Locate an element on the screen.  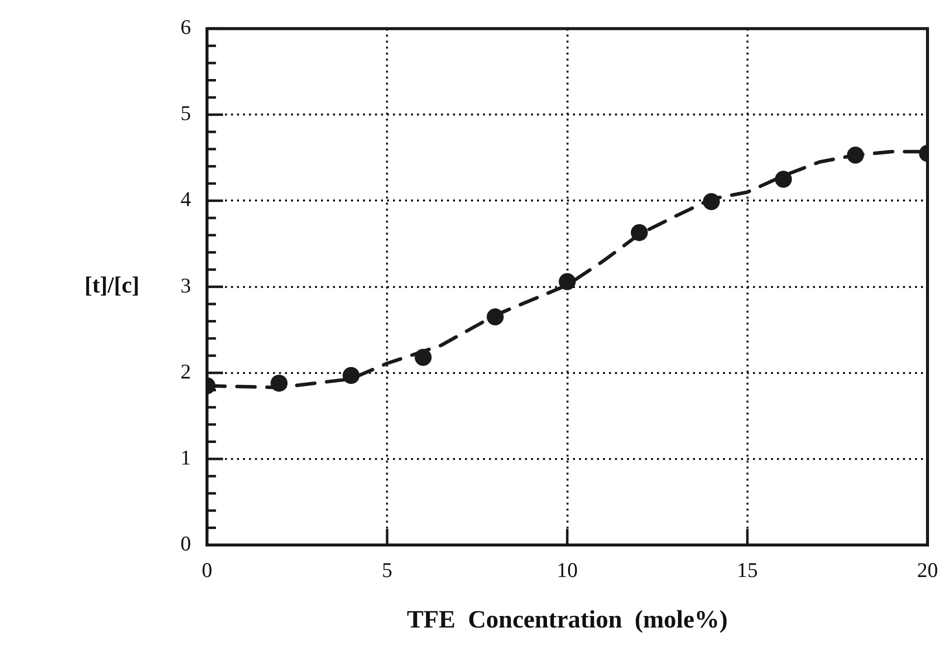
x-tick-label: 15 is located at coordinates (747, 570).